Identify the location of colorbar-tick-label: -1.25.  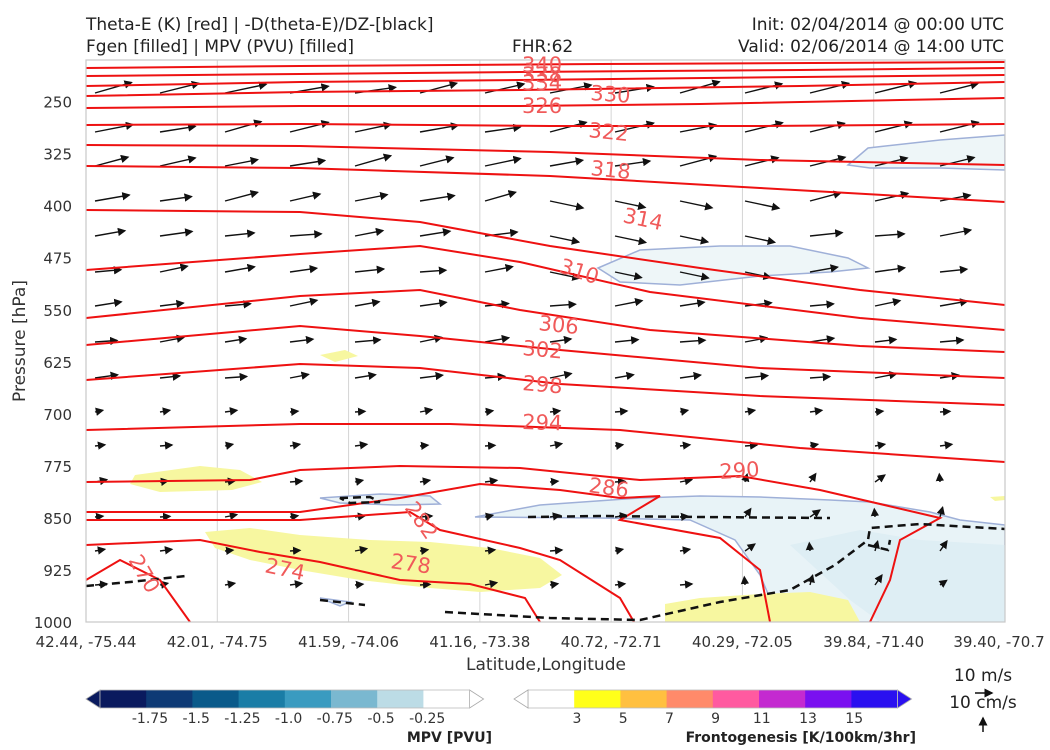
(242, 719).